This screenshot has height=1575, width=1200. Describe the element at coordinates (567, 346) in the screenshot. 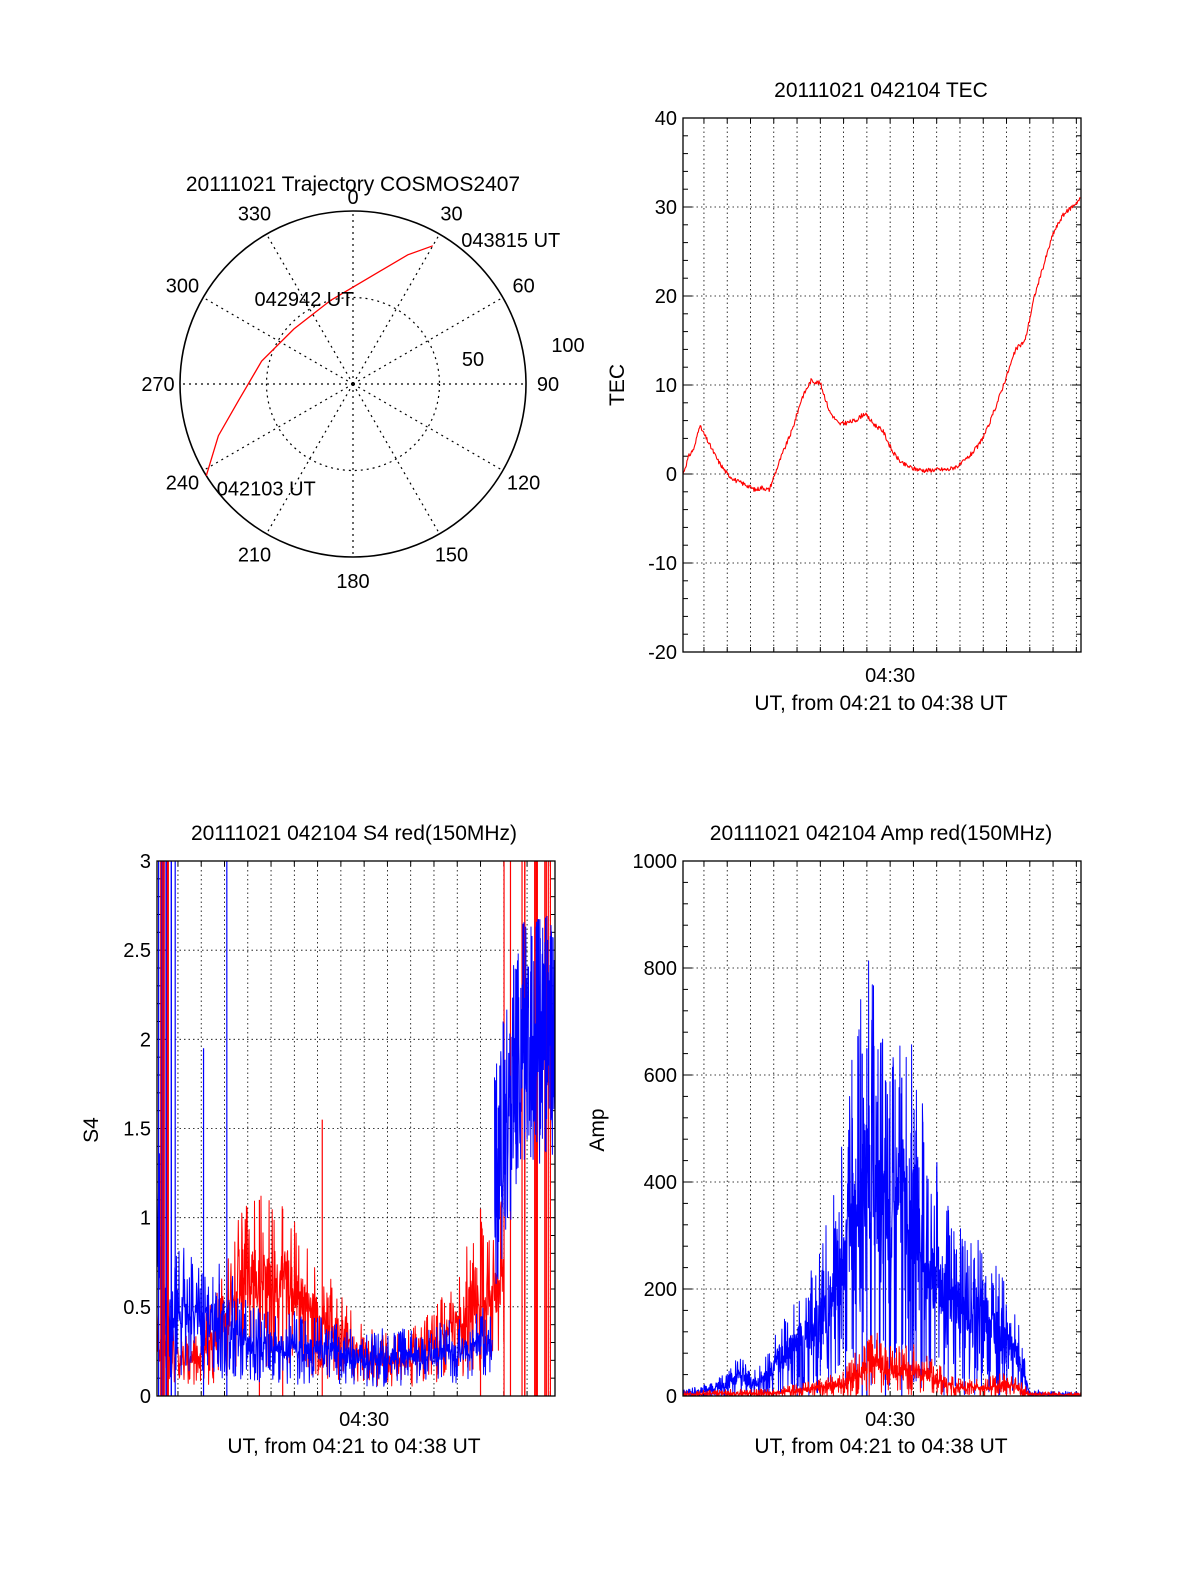

I see `polar-radial-label: 100` at that location.